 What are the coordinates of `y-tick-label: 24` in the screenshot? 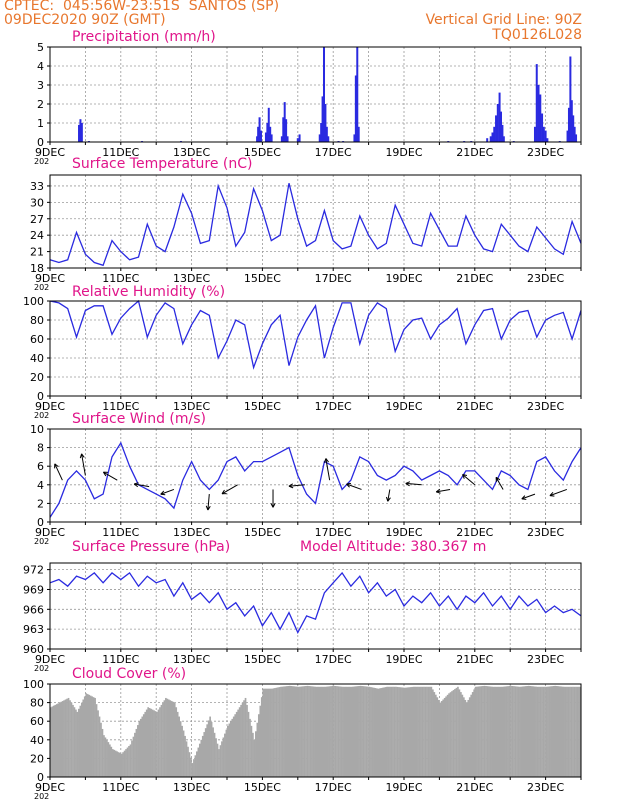 It's located at (37, 235).